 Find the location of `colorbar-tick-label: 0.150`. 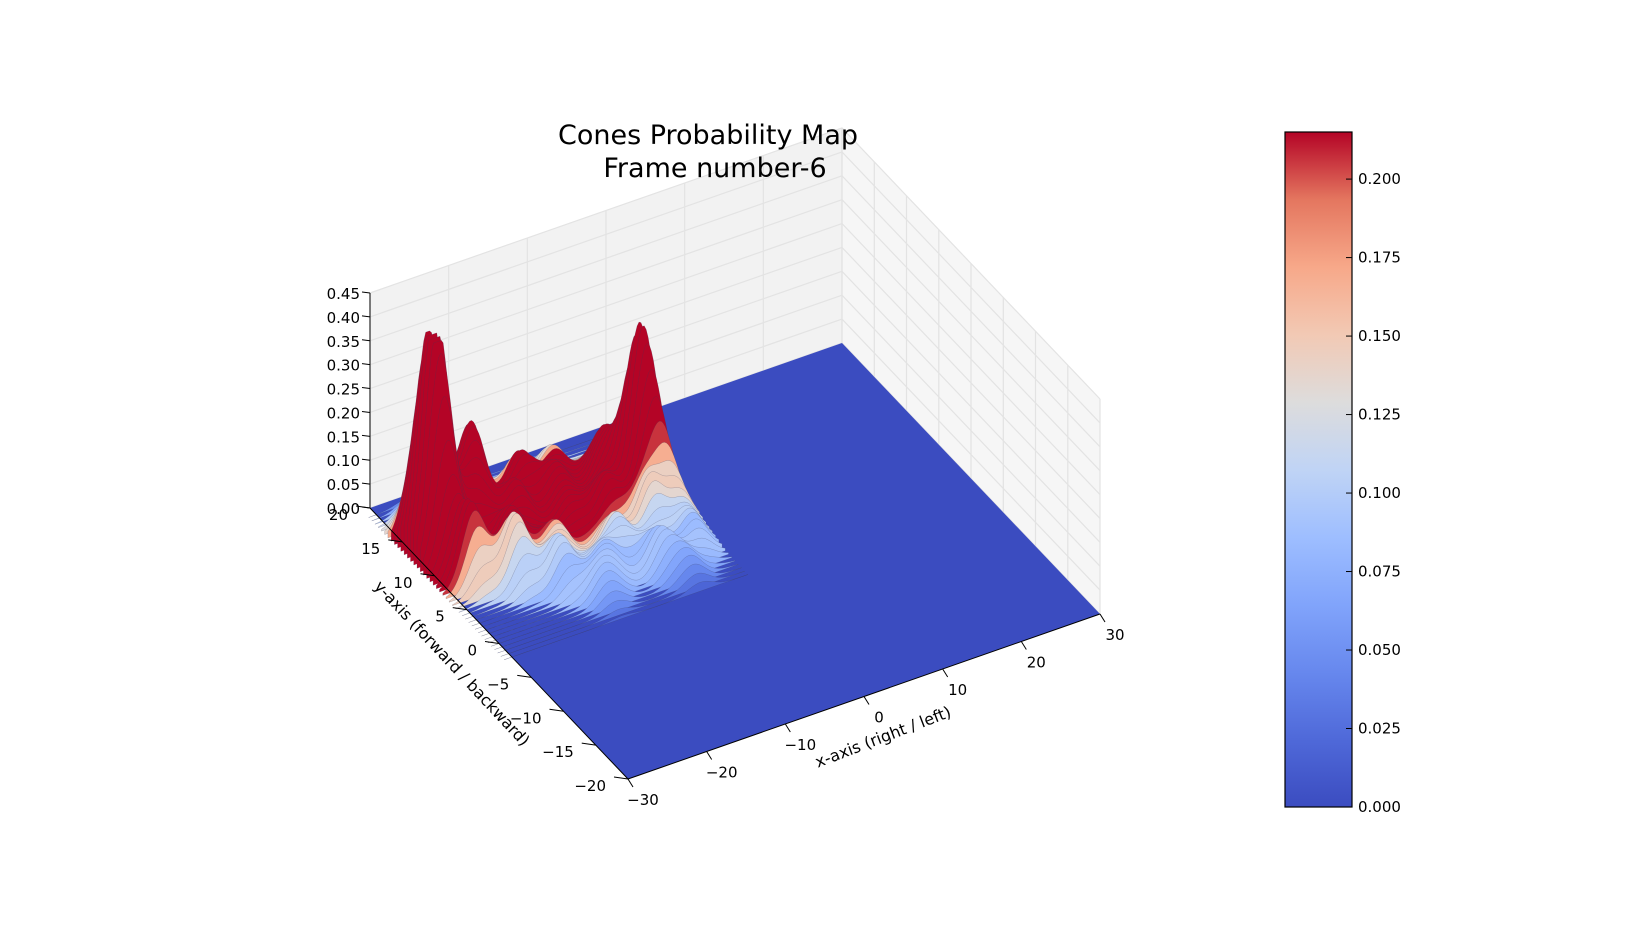

colorbar-tick-label: 0.150 is located at coordinates (1379, 336).